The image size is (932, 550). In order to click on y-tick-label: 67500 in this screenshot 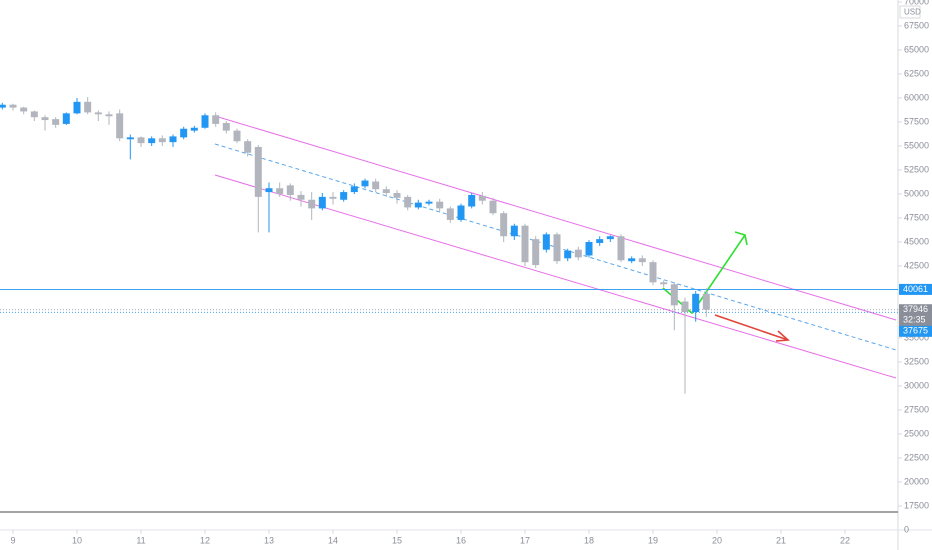, I will do `click(916, 25)`.